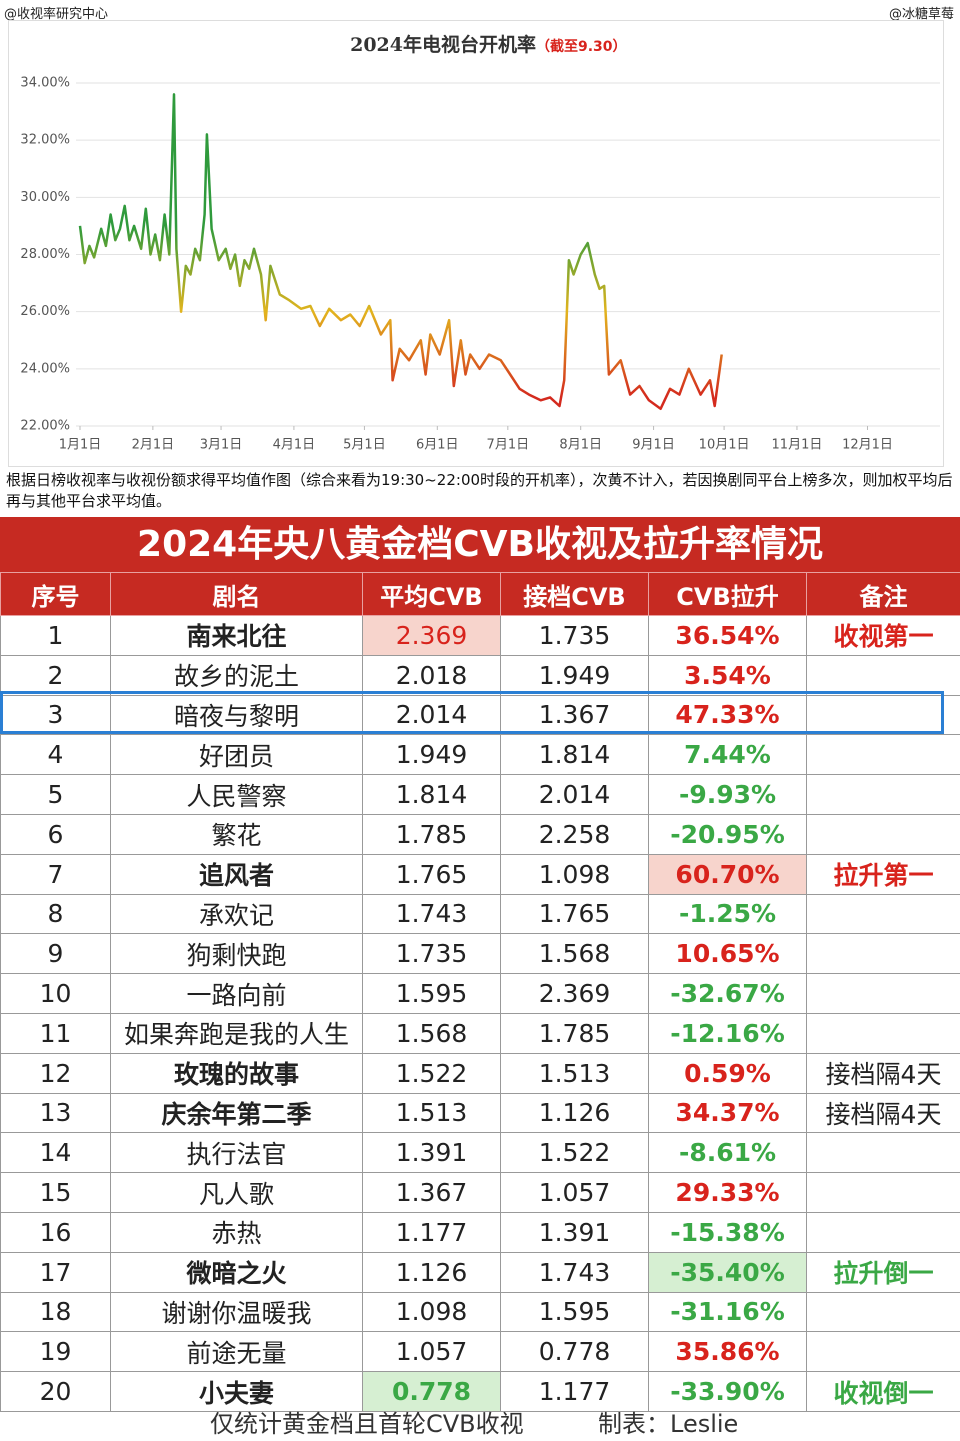 This screenshot has width=960, height=1441. I want to click on table-cell: 狗剩快跑, so click(236, 954).